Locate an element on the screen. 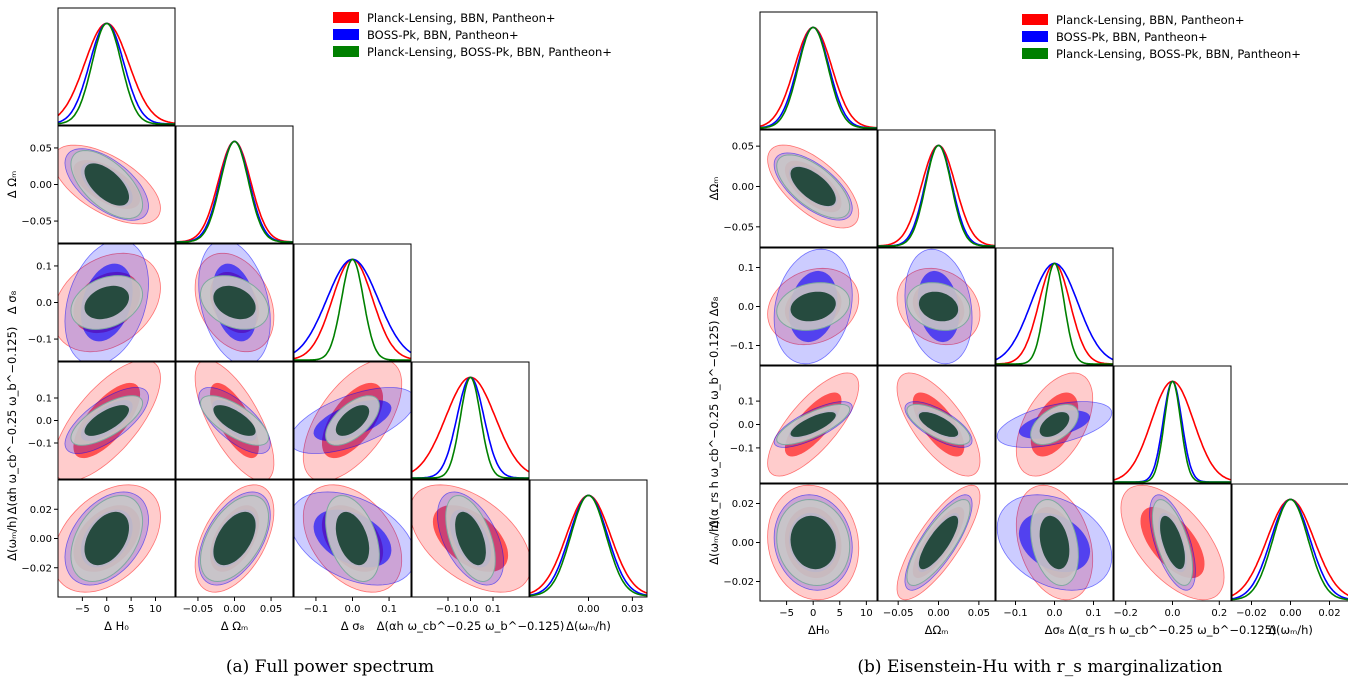  x-axis-label: Δσ₈ is located at coordinates (1055, 630).